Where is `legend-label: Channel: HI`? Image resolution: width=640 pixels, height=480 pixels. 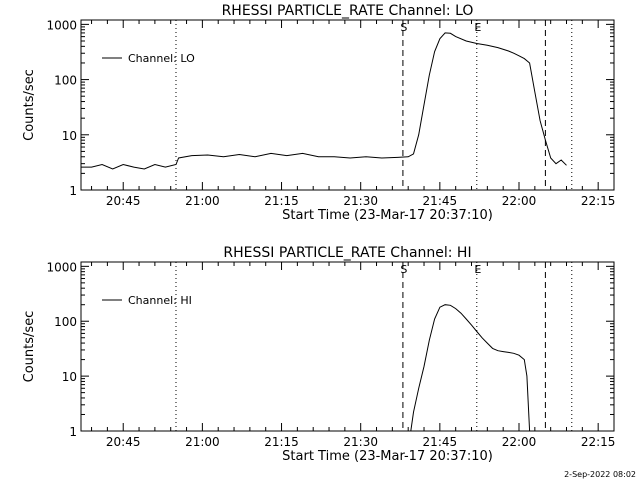
legend-label: Channel: HI is located at coordinates (160, 300).